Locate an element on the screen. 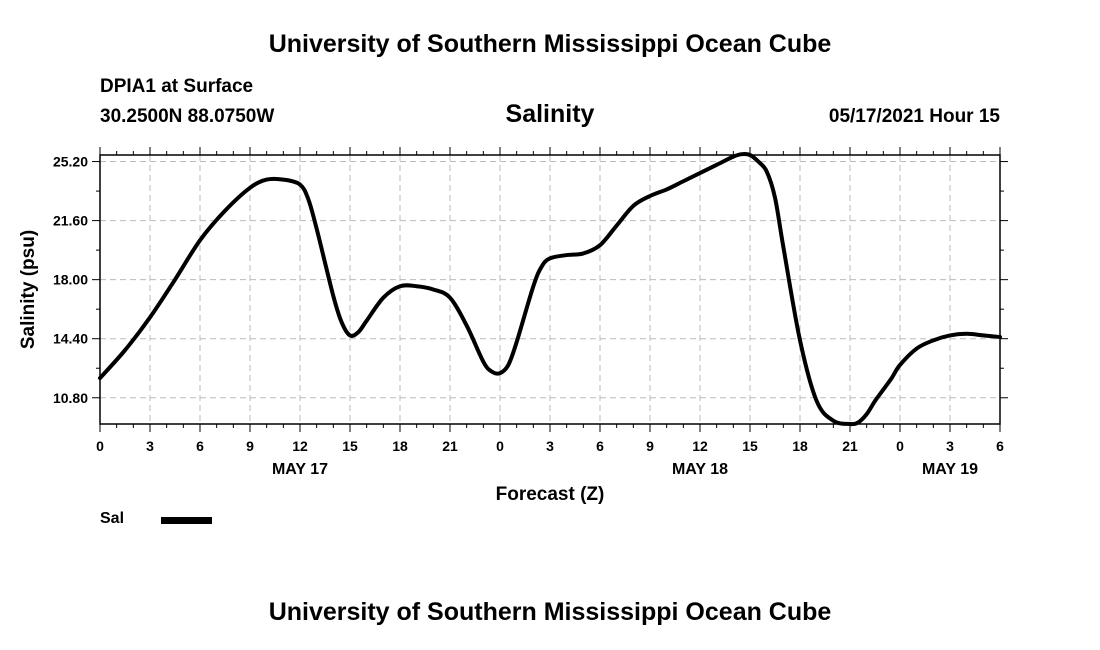 This screenshot has width=1100, height=650. y-tick-label: 14.40 is located at coordinates (70, 339).